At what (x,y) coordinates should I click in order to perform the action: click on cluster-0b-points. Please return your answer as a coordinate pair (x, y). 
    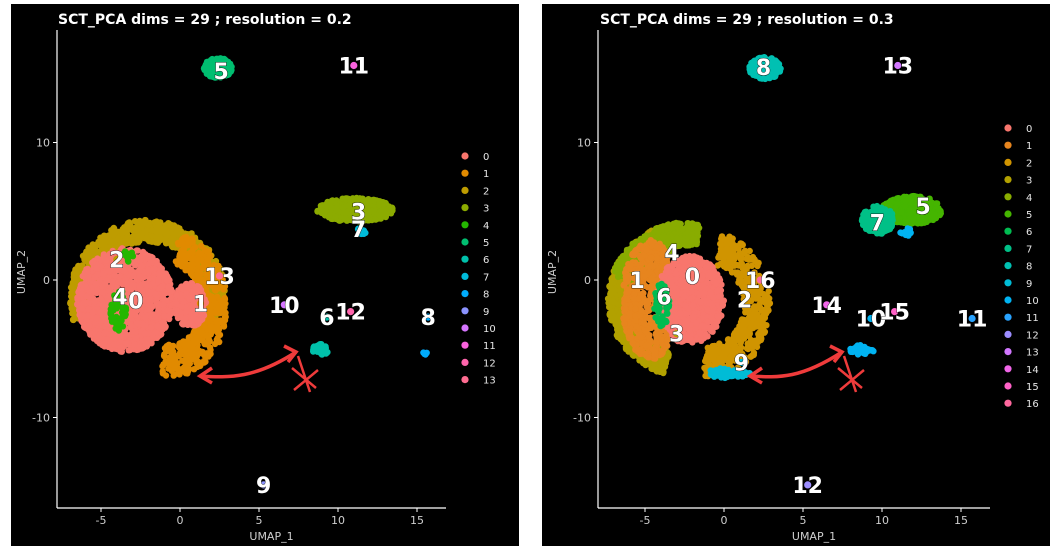
    Looking at the image, I should click on (190, 304).